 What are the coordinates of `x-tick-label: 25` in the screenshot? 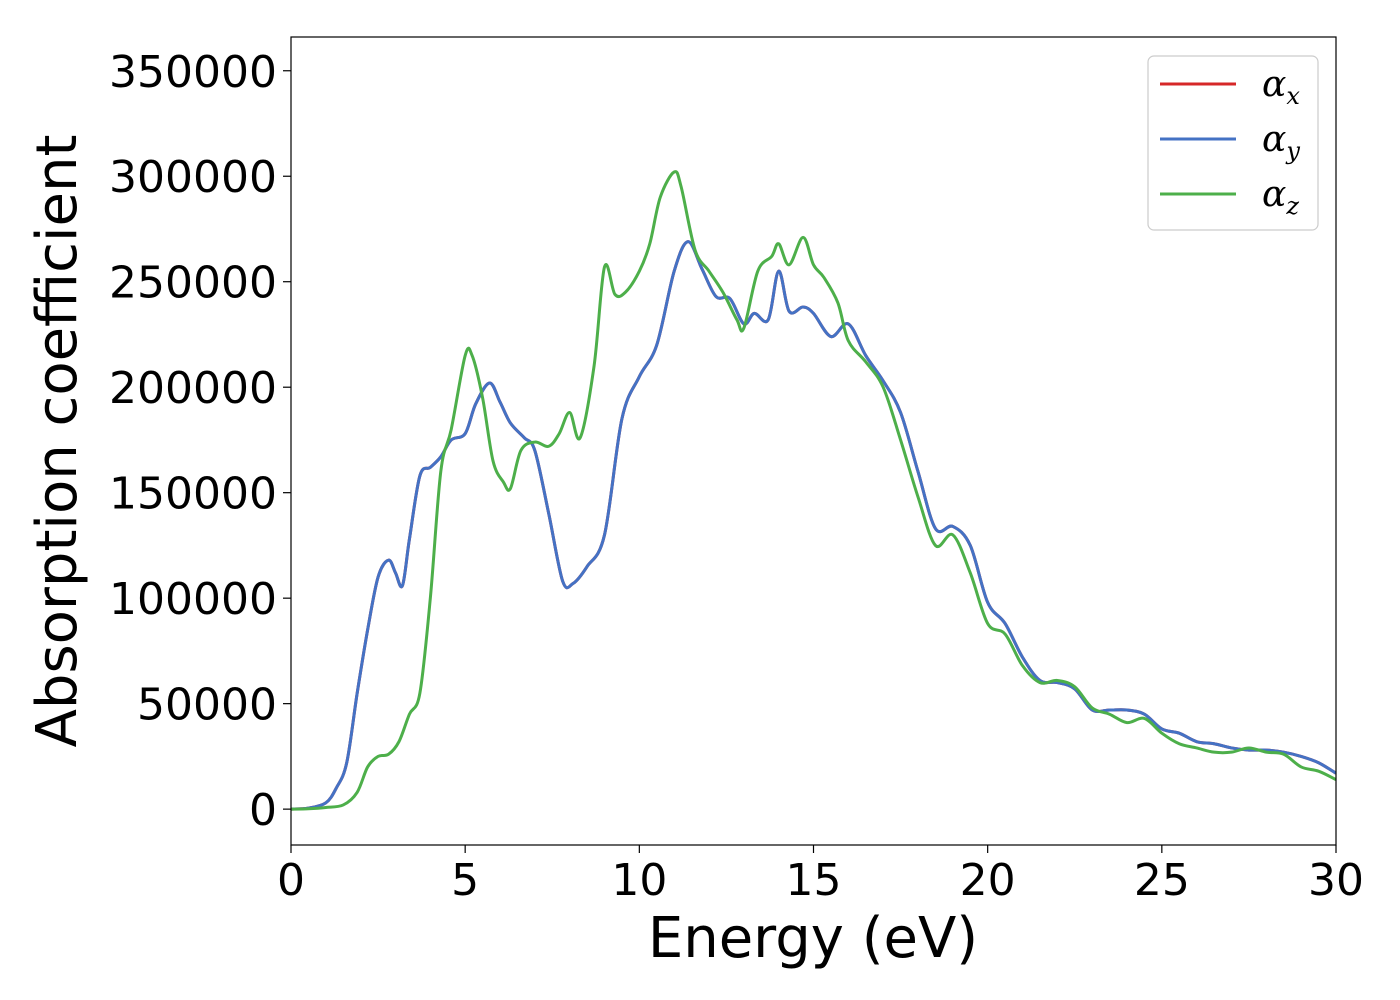 It's located at (1162, 880).